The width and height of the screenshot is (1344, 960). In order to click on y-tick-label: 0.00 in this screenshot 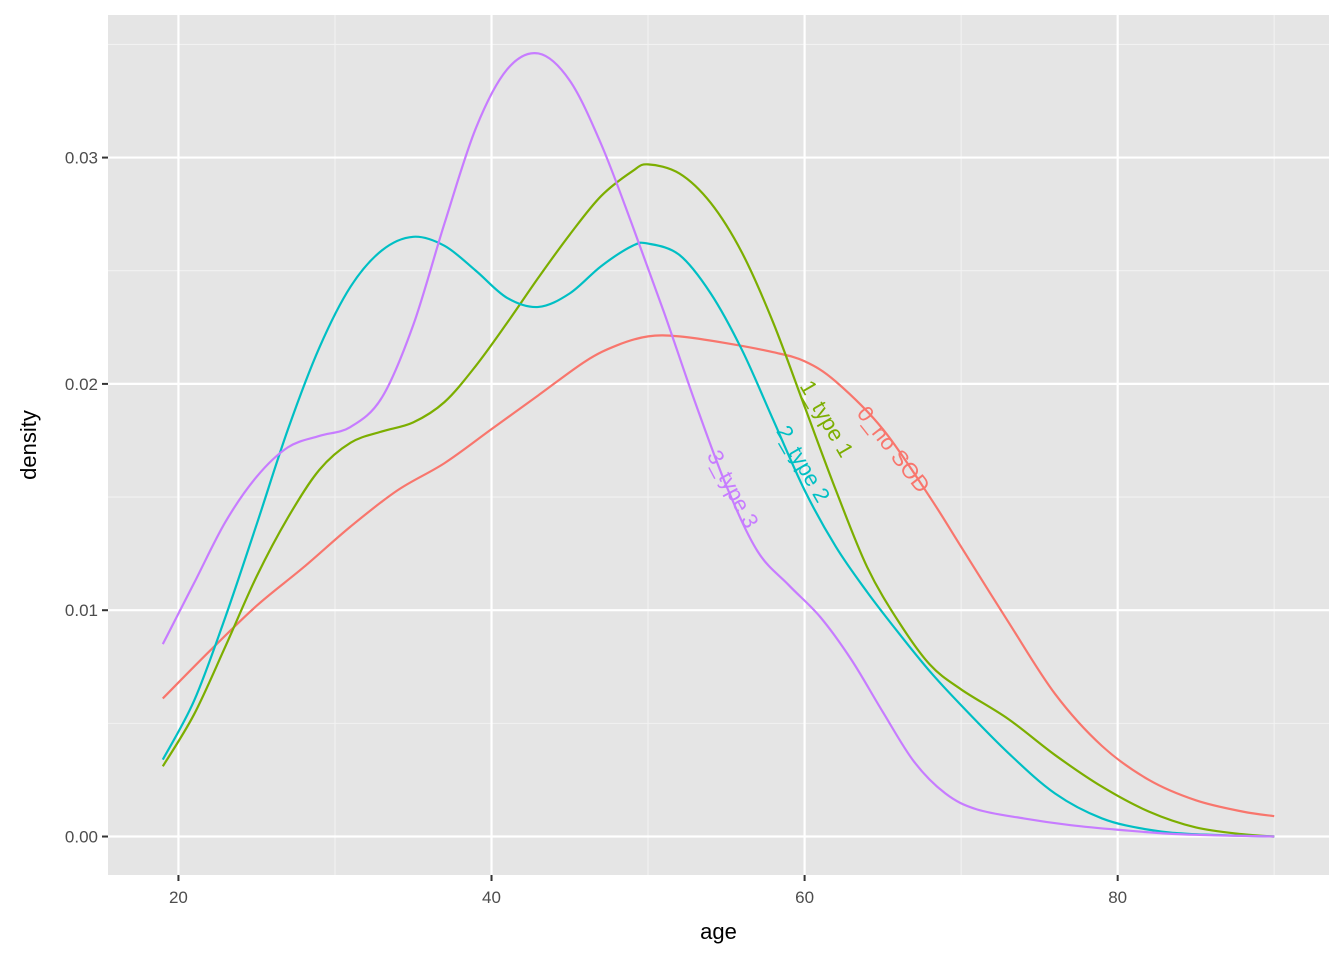, I will do `click(81, 837)`.